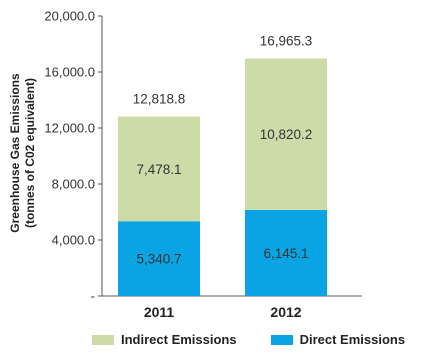  Describe the element at coordinates (352, 339) in the screenshot. I see `legend-label-direct: Direct Emissions` at that location.